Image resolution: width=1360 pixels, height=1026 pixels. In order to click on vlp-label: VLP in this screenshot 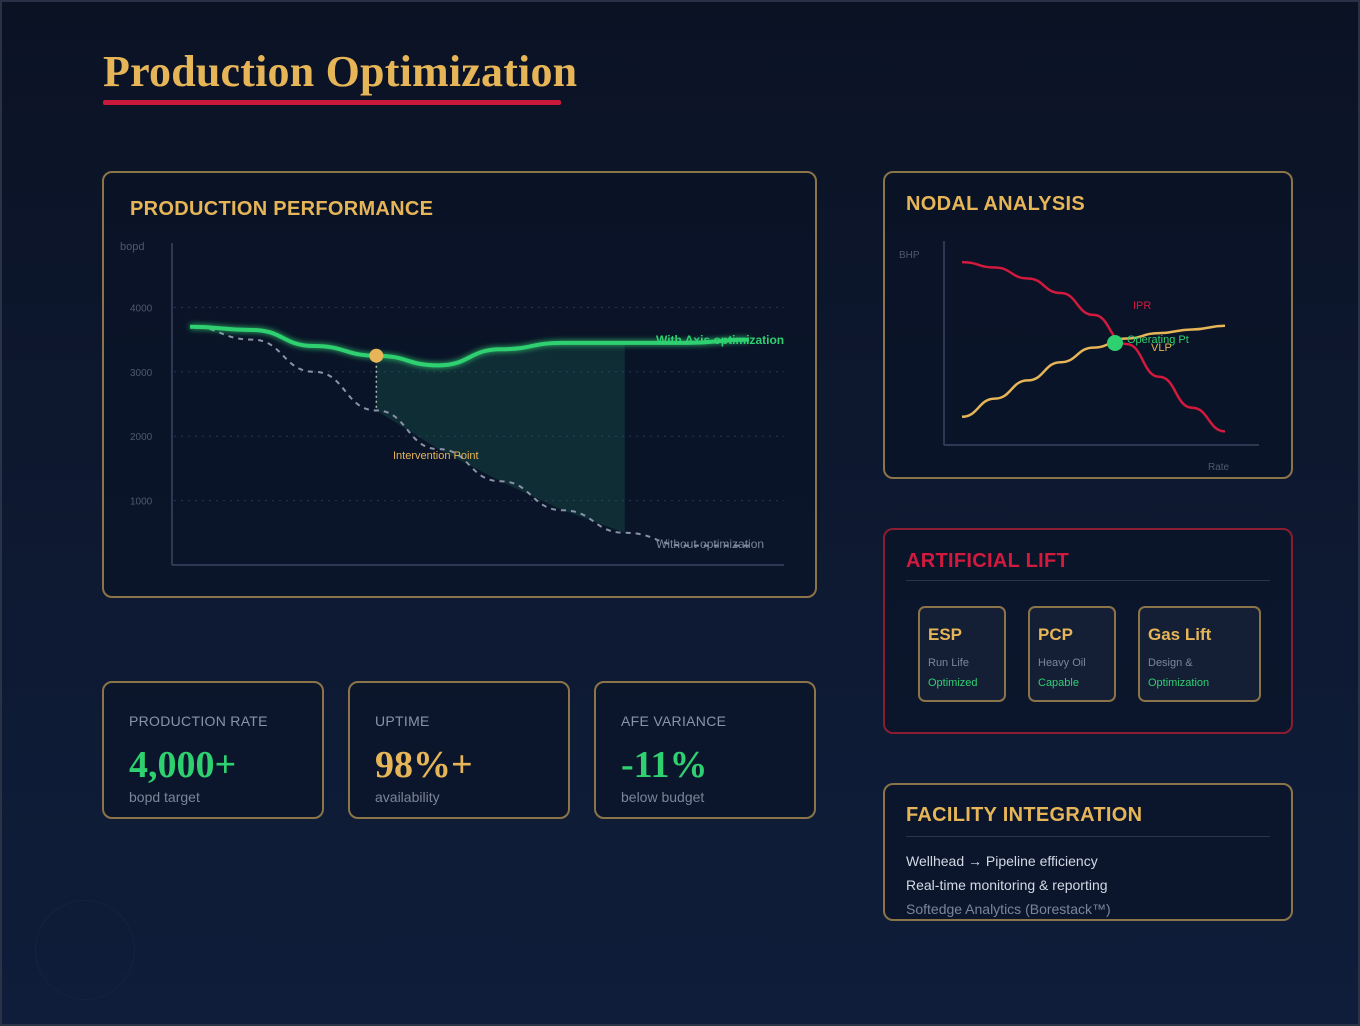, I will do `click(1161, 348)`.